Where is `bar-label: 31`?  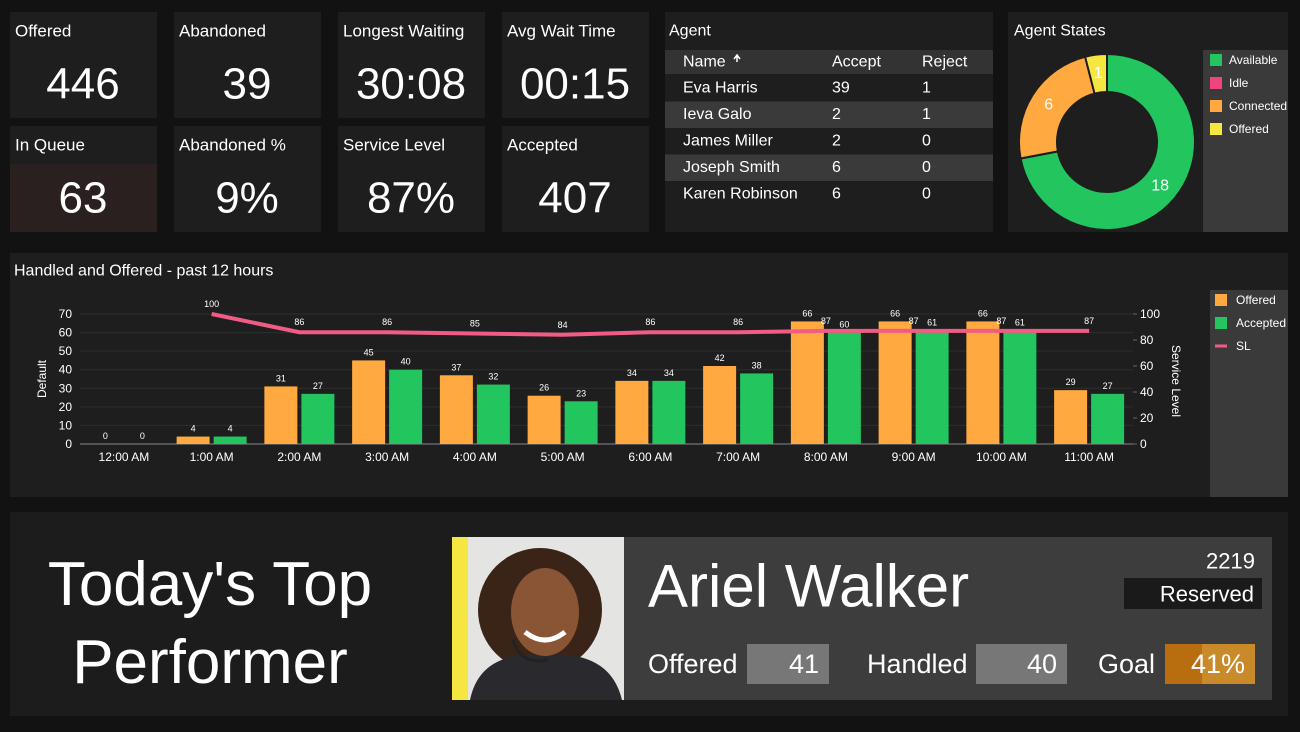
bar-label: 31 is located at coordinates (281, 378).